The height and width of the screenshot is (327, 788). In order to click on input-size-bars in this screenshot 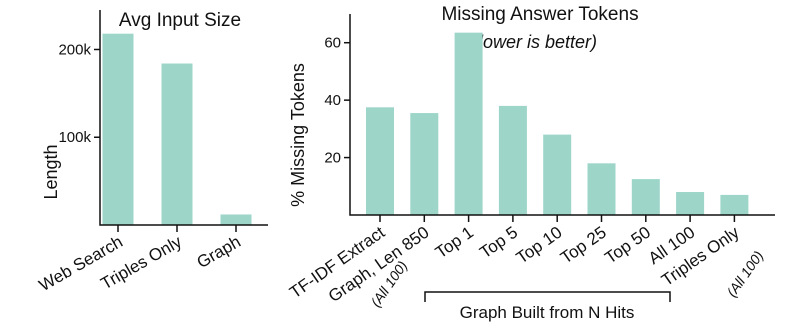, I will do `click(177, 129)`.